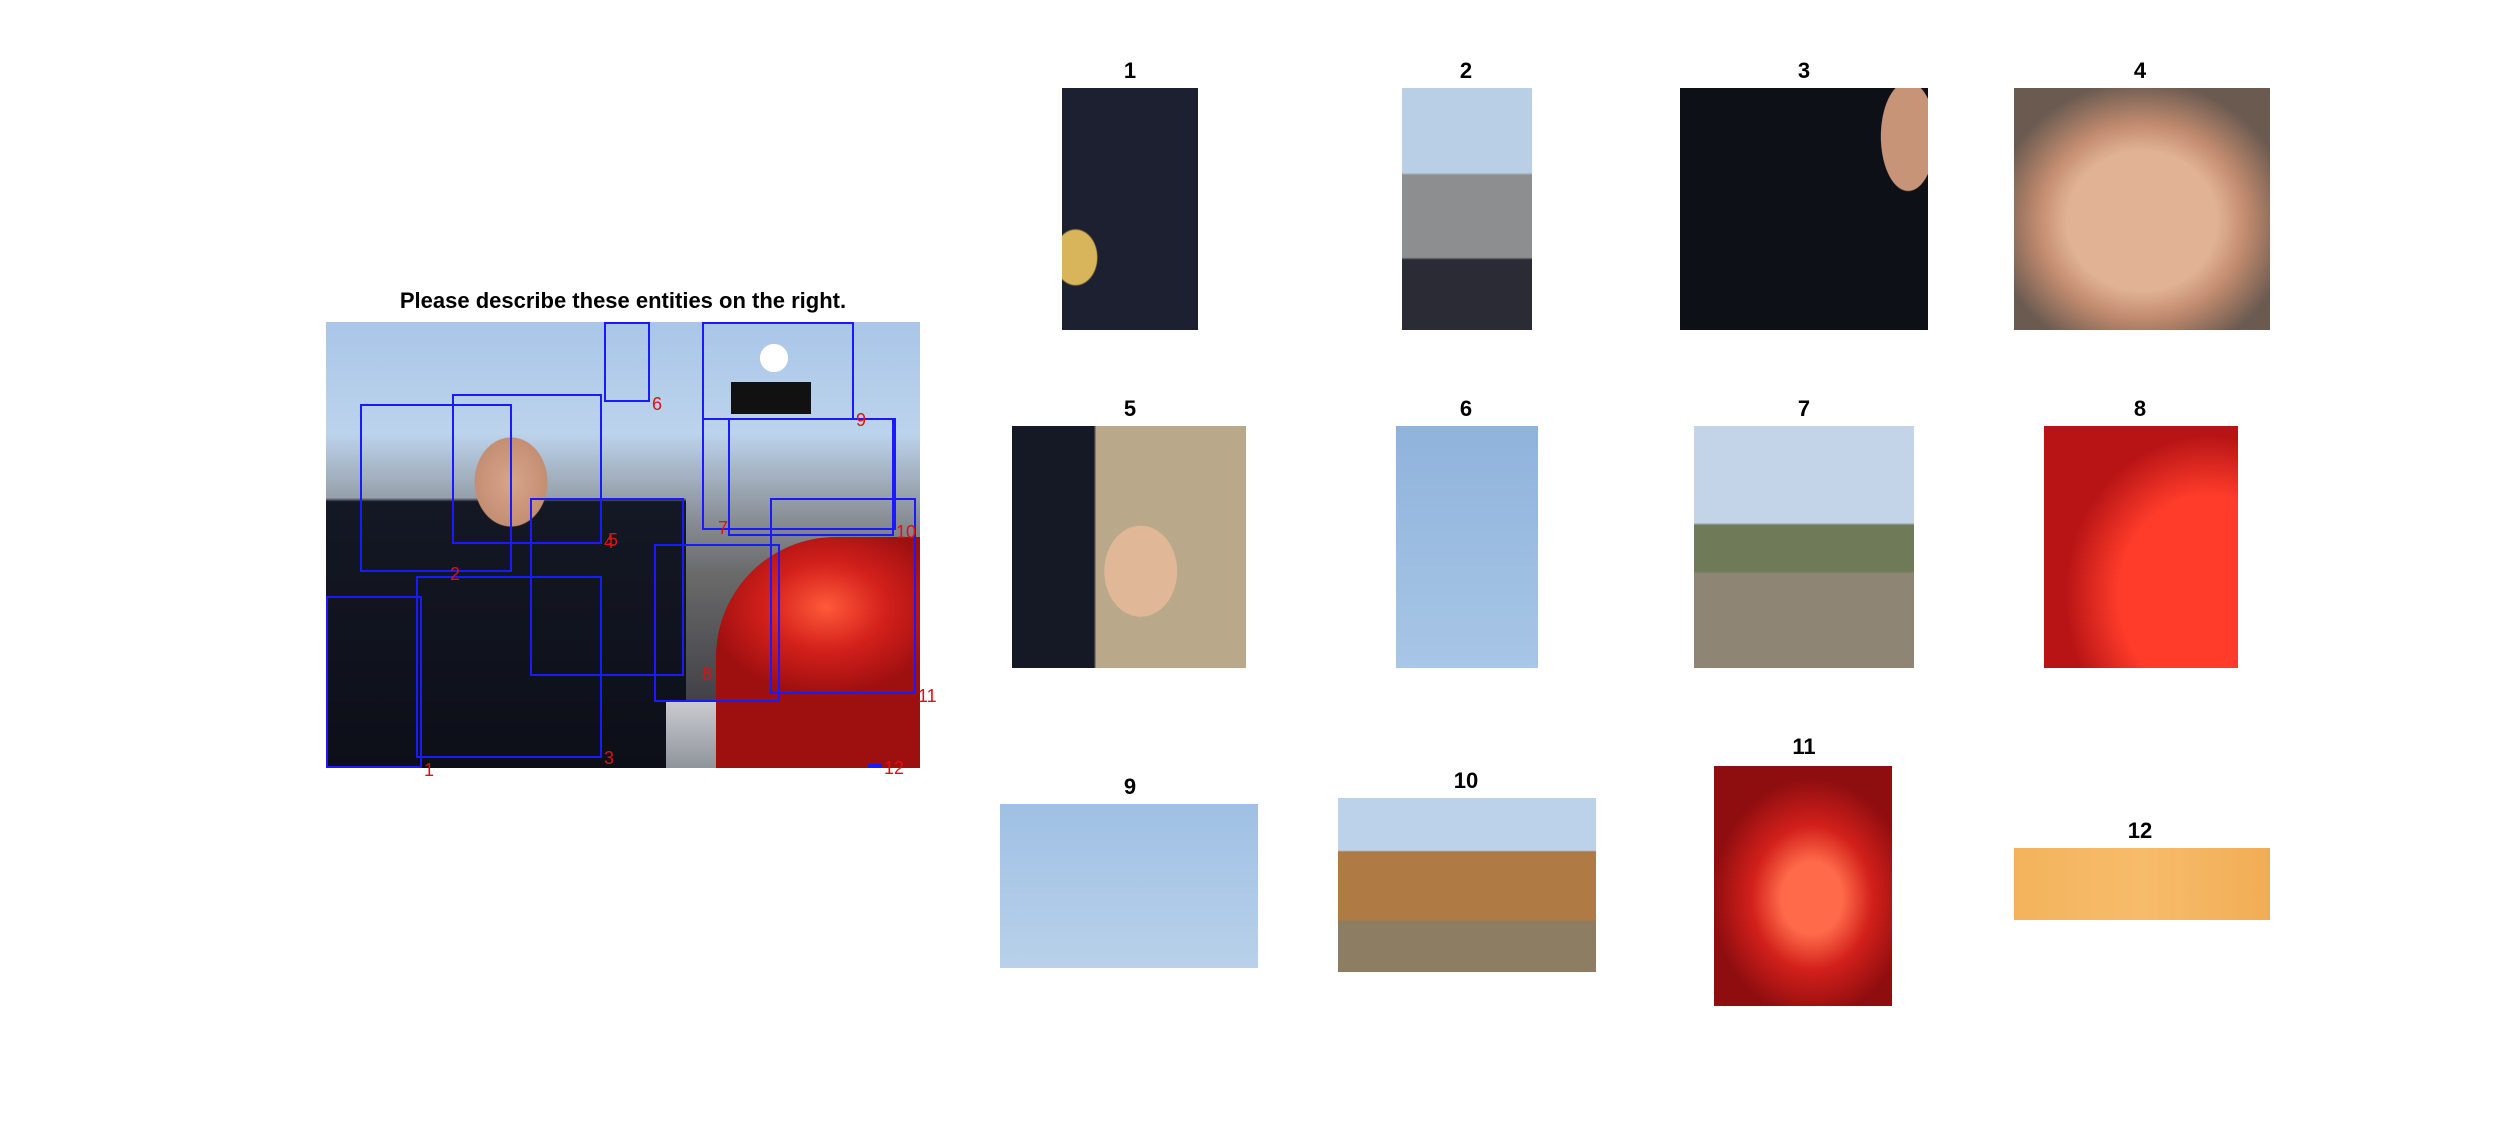  I want to click on crop-label-5: 5, so click(1130, 408).